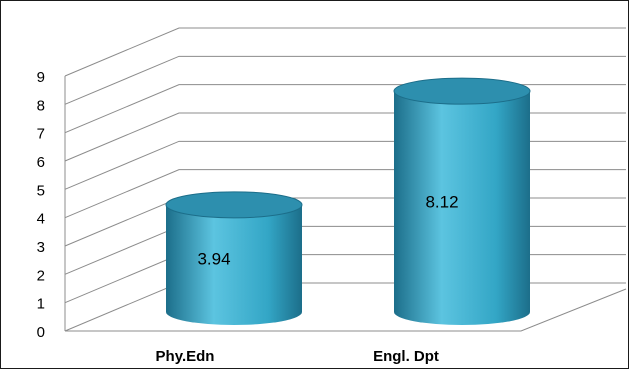  I want to click on y-tick-label: 4, so click(41, 219).